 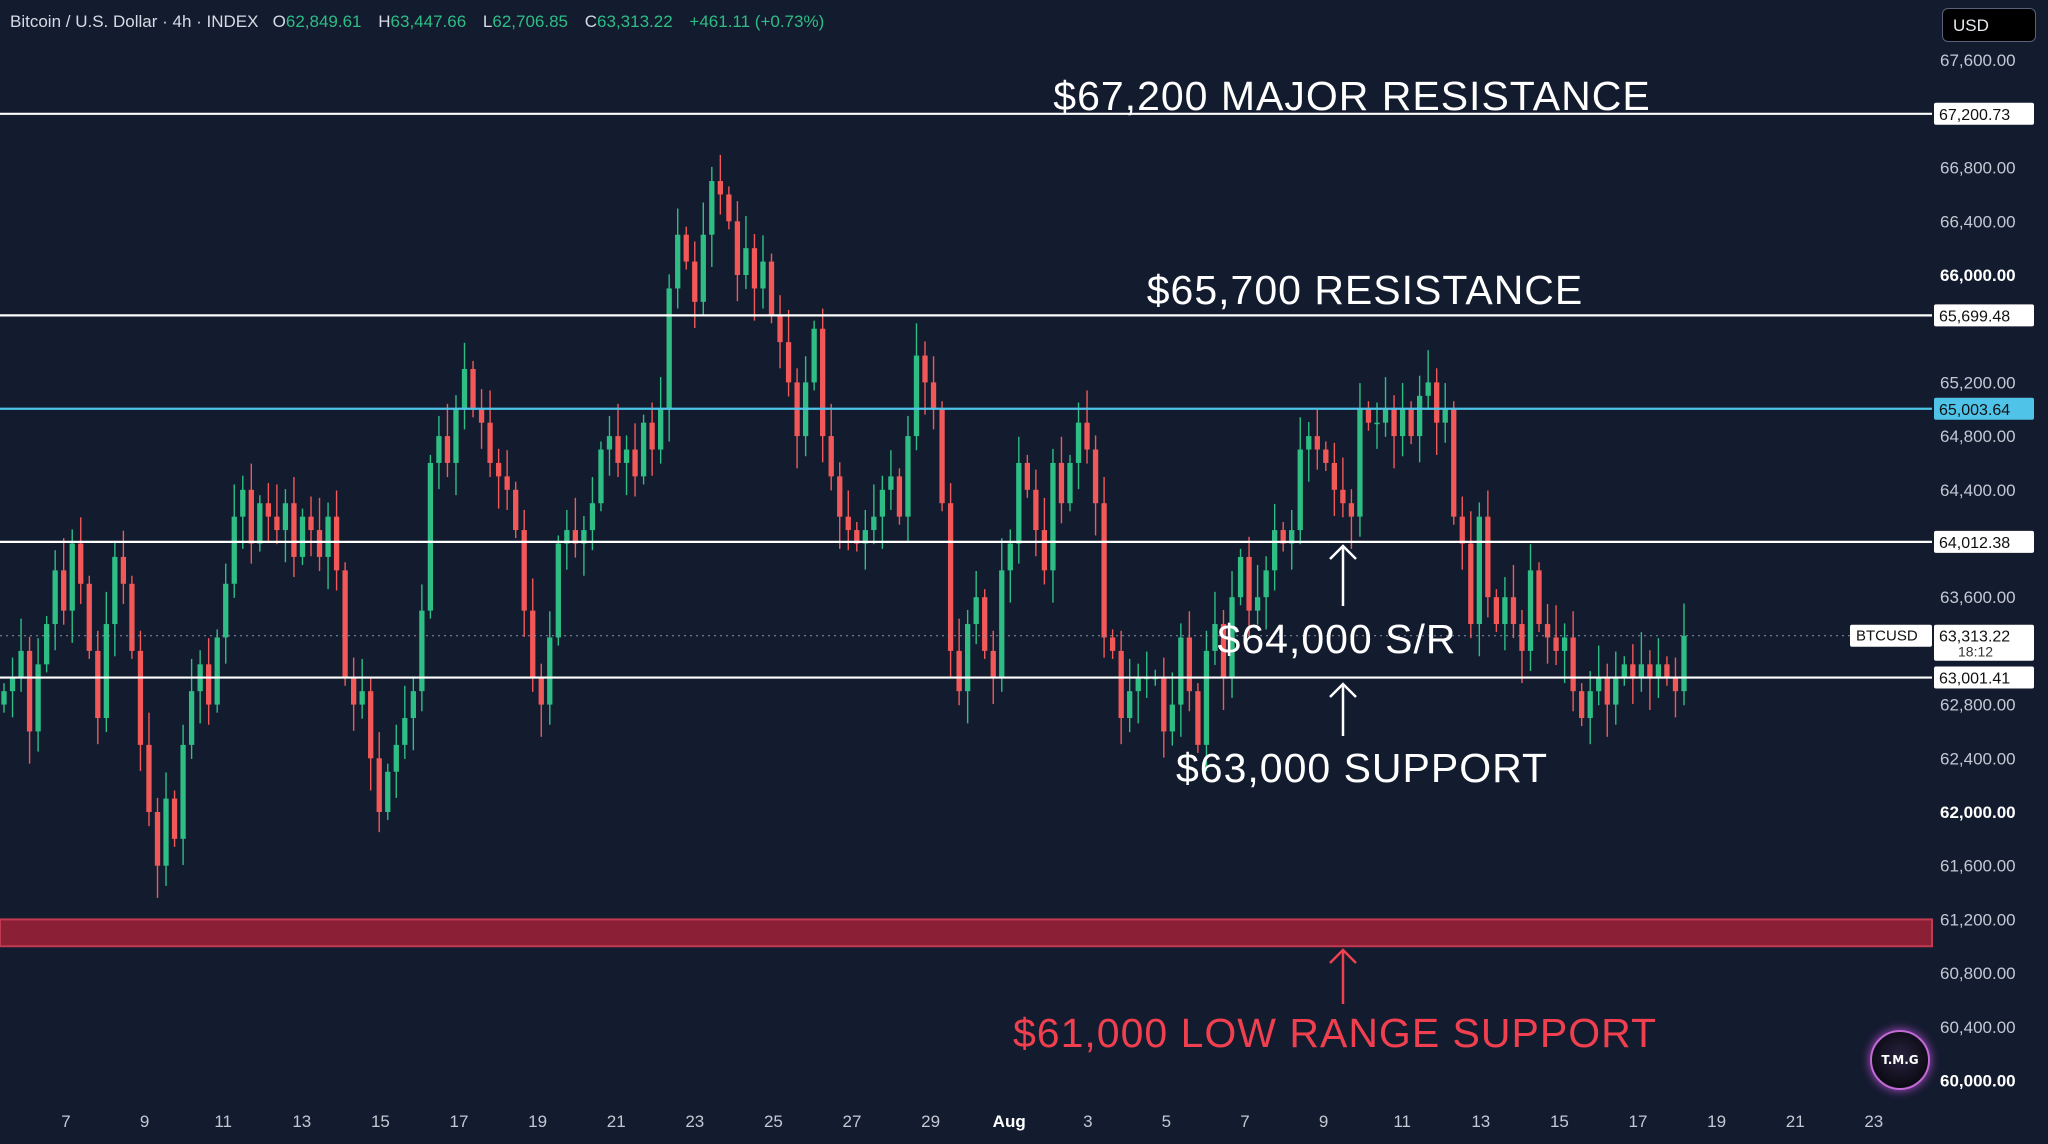 What do you see at coordinates (635, 21) in the screenshot?
I see `close-value: 63,313.22` at bounding box center [635, 21].